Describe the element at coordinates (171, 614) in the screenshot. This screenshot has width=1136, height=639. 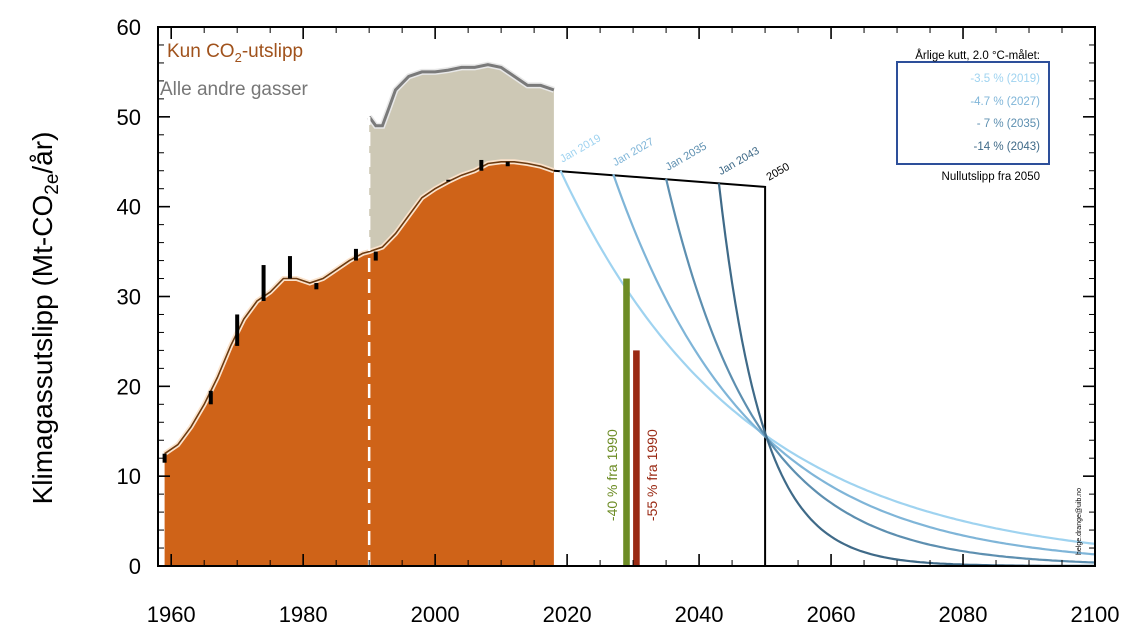
I see `x-tick-label-1960: 1960` at that location.